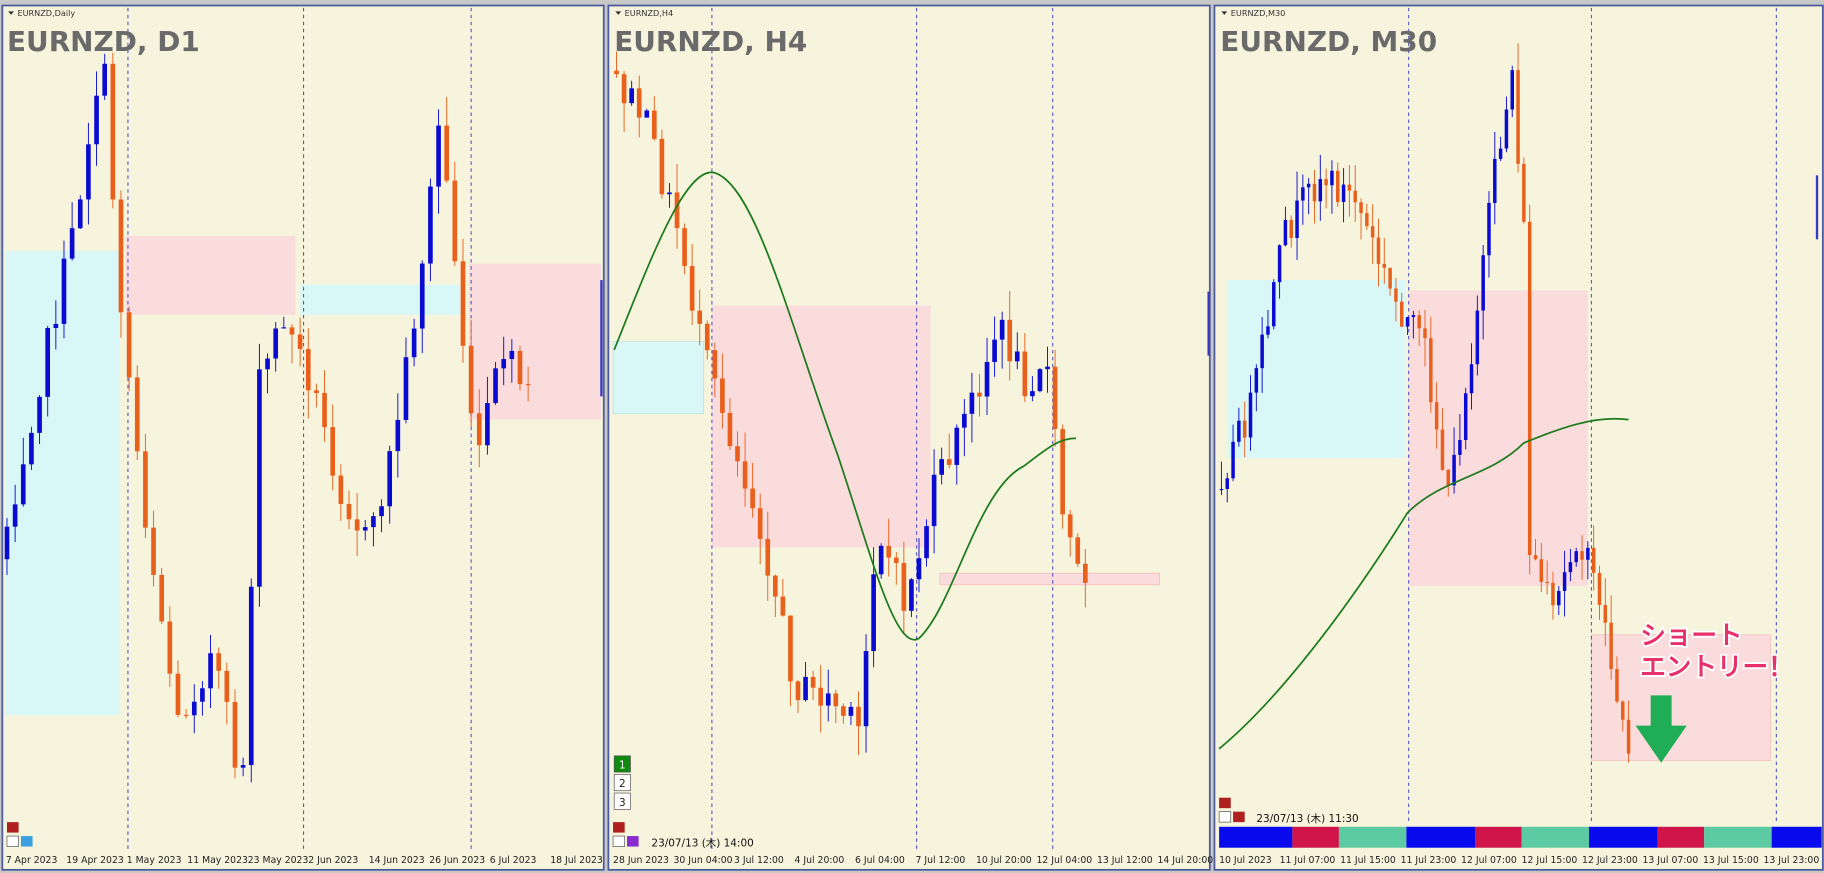 The width and height of the screenshot is (1824, 873). What do you see at coordinates (1064, 860) in the screenshot?
I see `x-tick-label: 12 Jul 04:00` at bounding box center [1064, 860].